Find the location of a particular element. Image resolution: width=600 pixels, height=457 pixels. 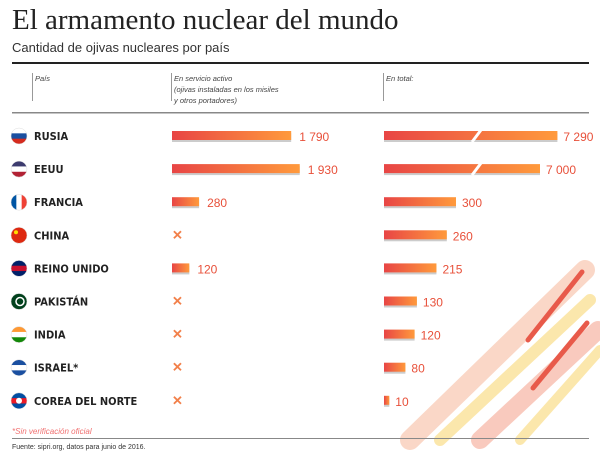

value-label-total: 215 is located at coordinates (452, 269).